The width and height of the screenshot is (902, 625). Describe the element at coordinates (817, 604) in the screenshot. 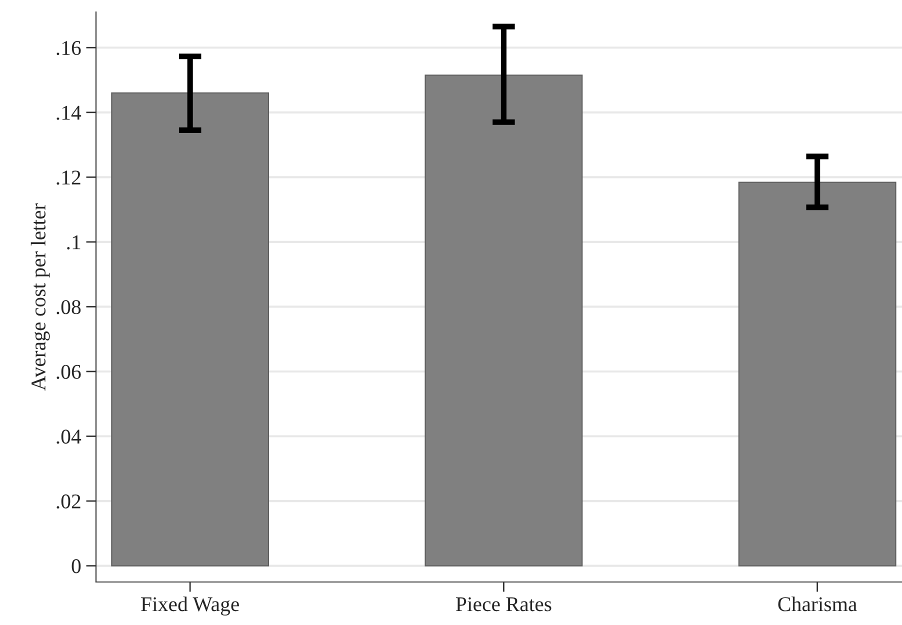

I see `x-tick-label: Charisma` at that location.